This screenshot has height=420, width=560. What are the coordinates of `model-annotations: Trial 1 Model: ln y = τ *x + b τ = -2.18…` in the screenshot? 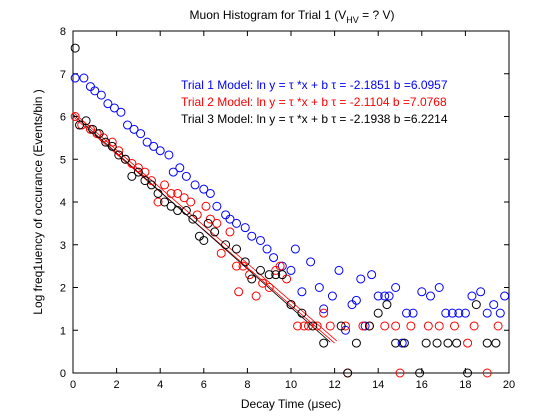 It's located at (314, 102).